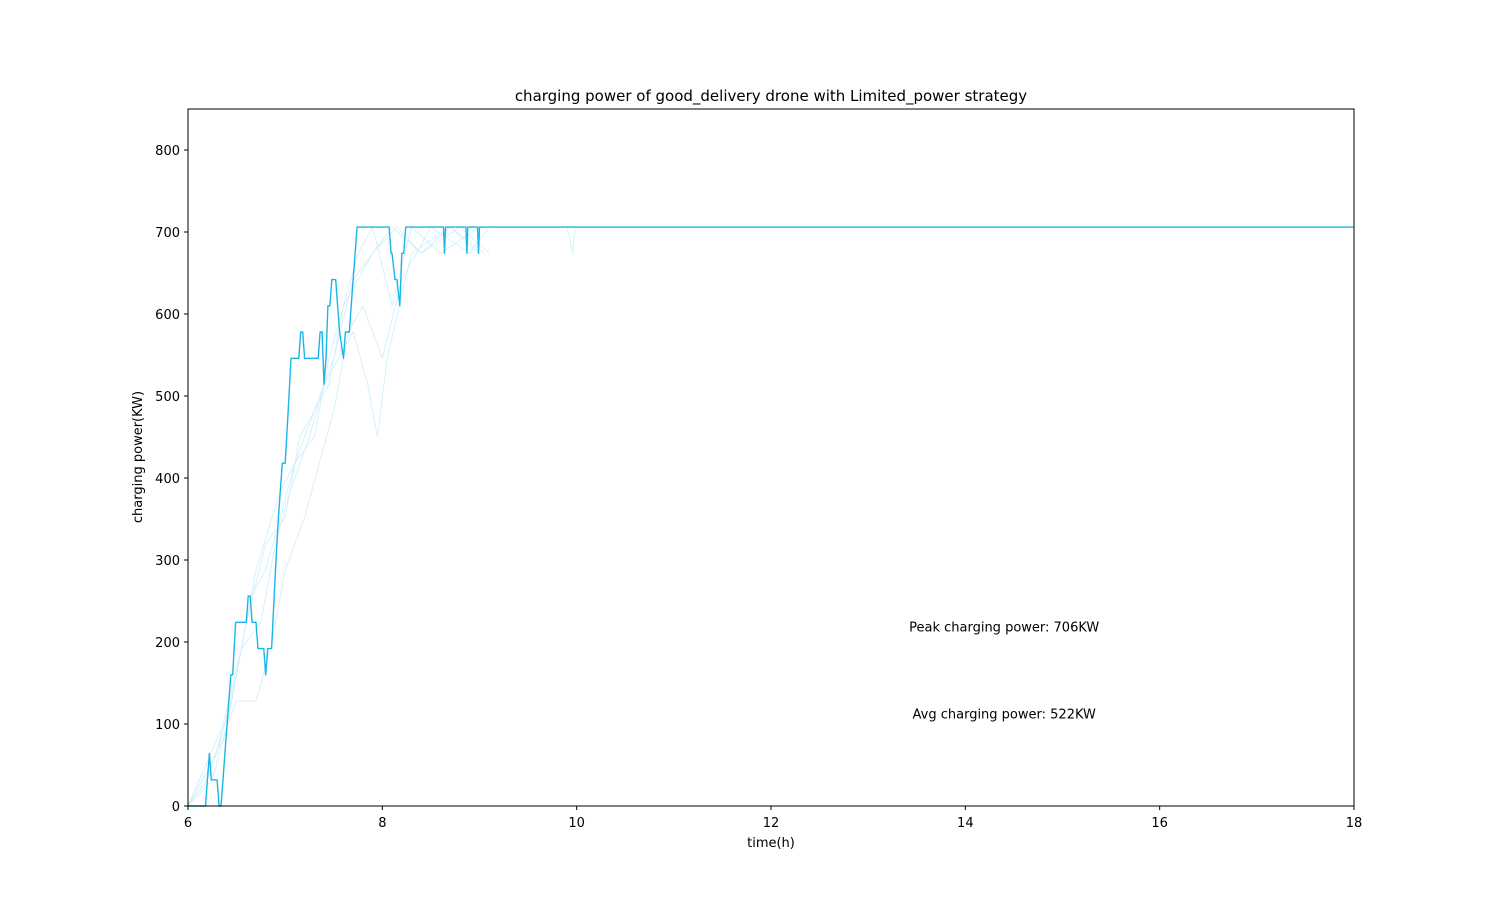 The width and height of the screenshot is (1504, 906). Describe the element at coordinates (167, 725) in the screenshot. I see `y-tick-label: 100` at that location.